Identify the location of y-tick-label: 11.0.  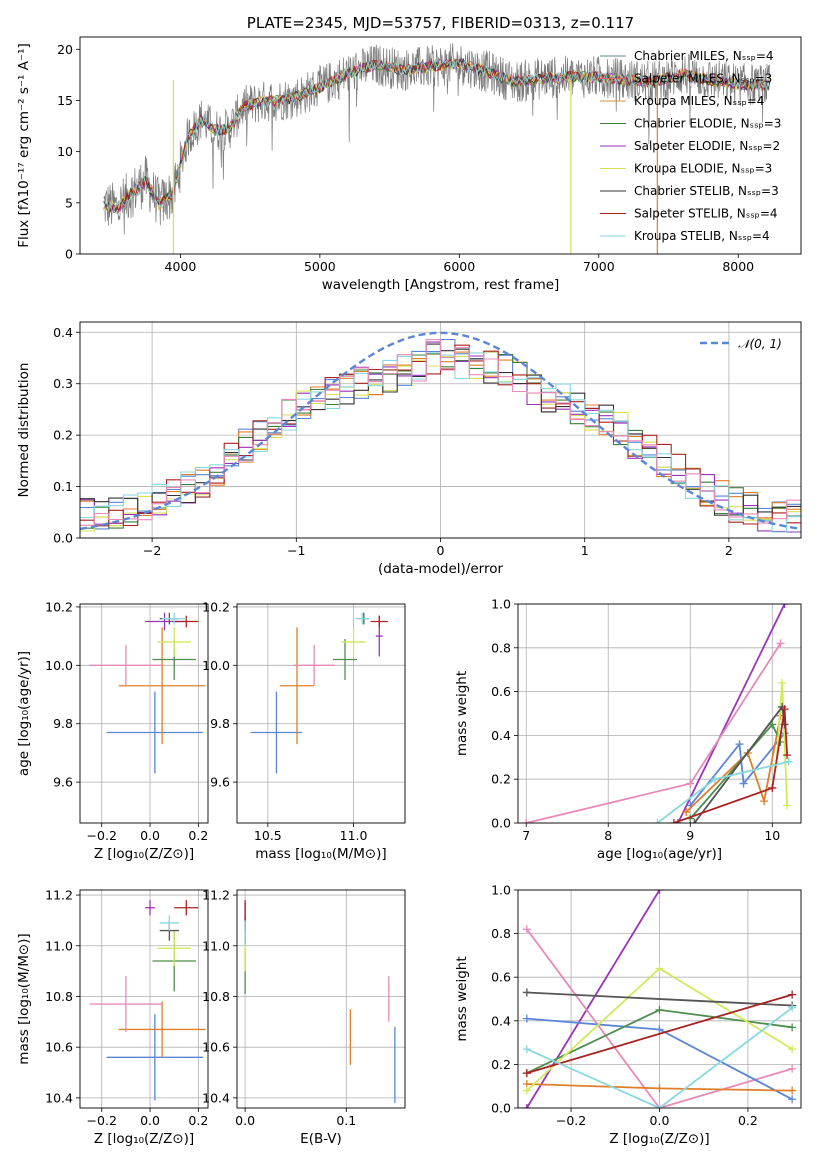
(216, 945).